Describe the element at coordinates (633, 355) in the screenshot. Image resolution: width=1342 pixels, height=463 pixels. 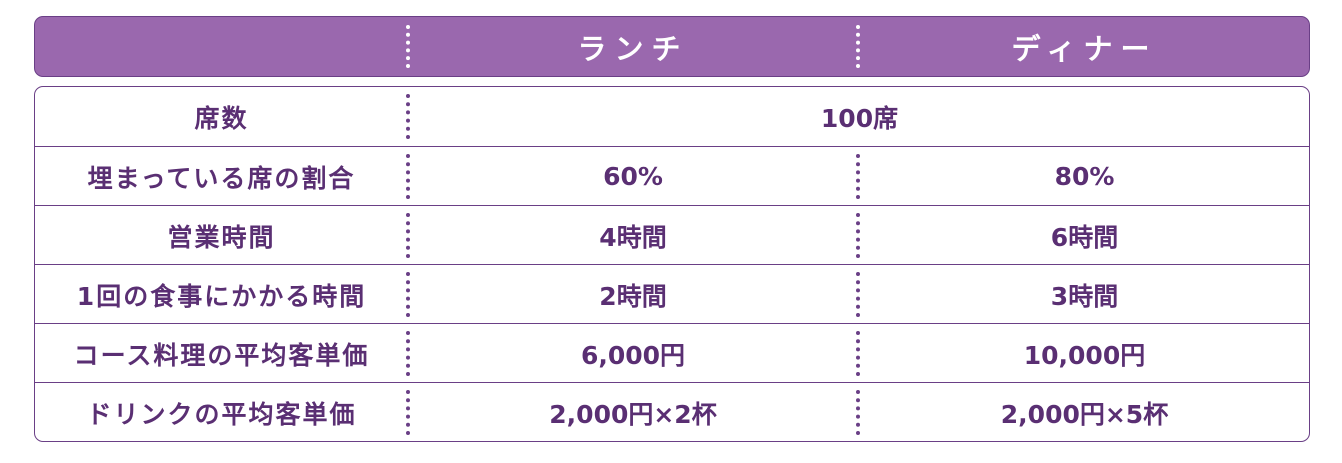
I see `lunch-value: 6,000円` at that location.